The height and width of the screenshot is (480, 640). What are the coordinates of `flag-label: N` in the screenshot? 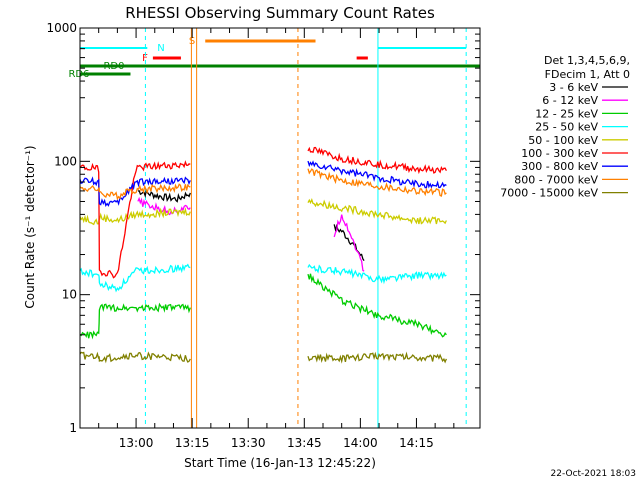 It's located at (160, 48).